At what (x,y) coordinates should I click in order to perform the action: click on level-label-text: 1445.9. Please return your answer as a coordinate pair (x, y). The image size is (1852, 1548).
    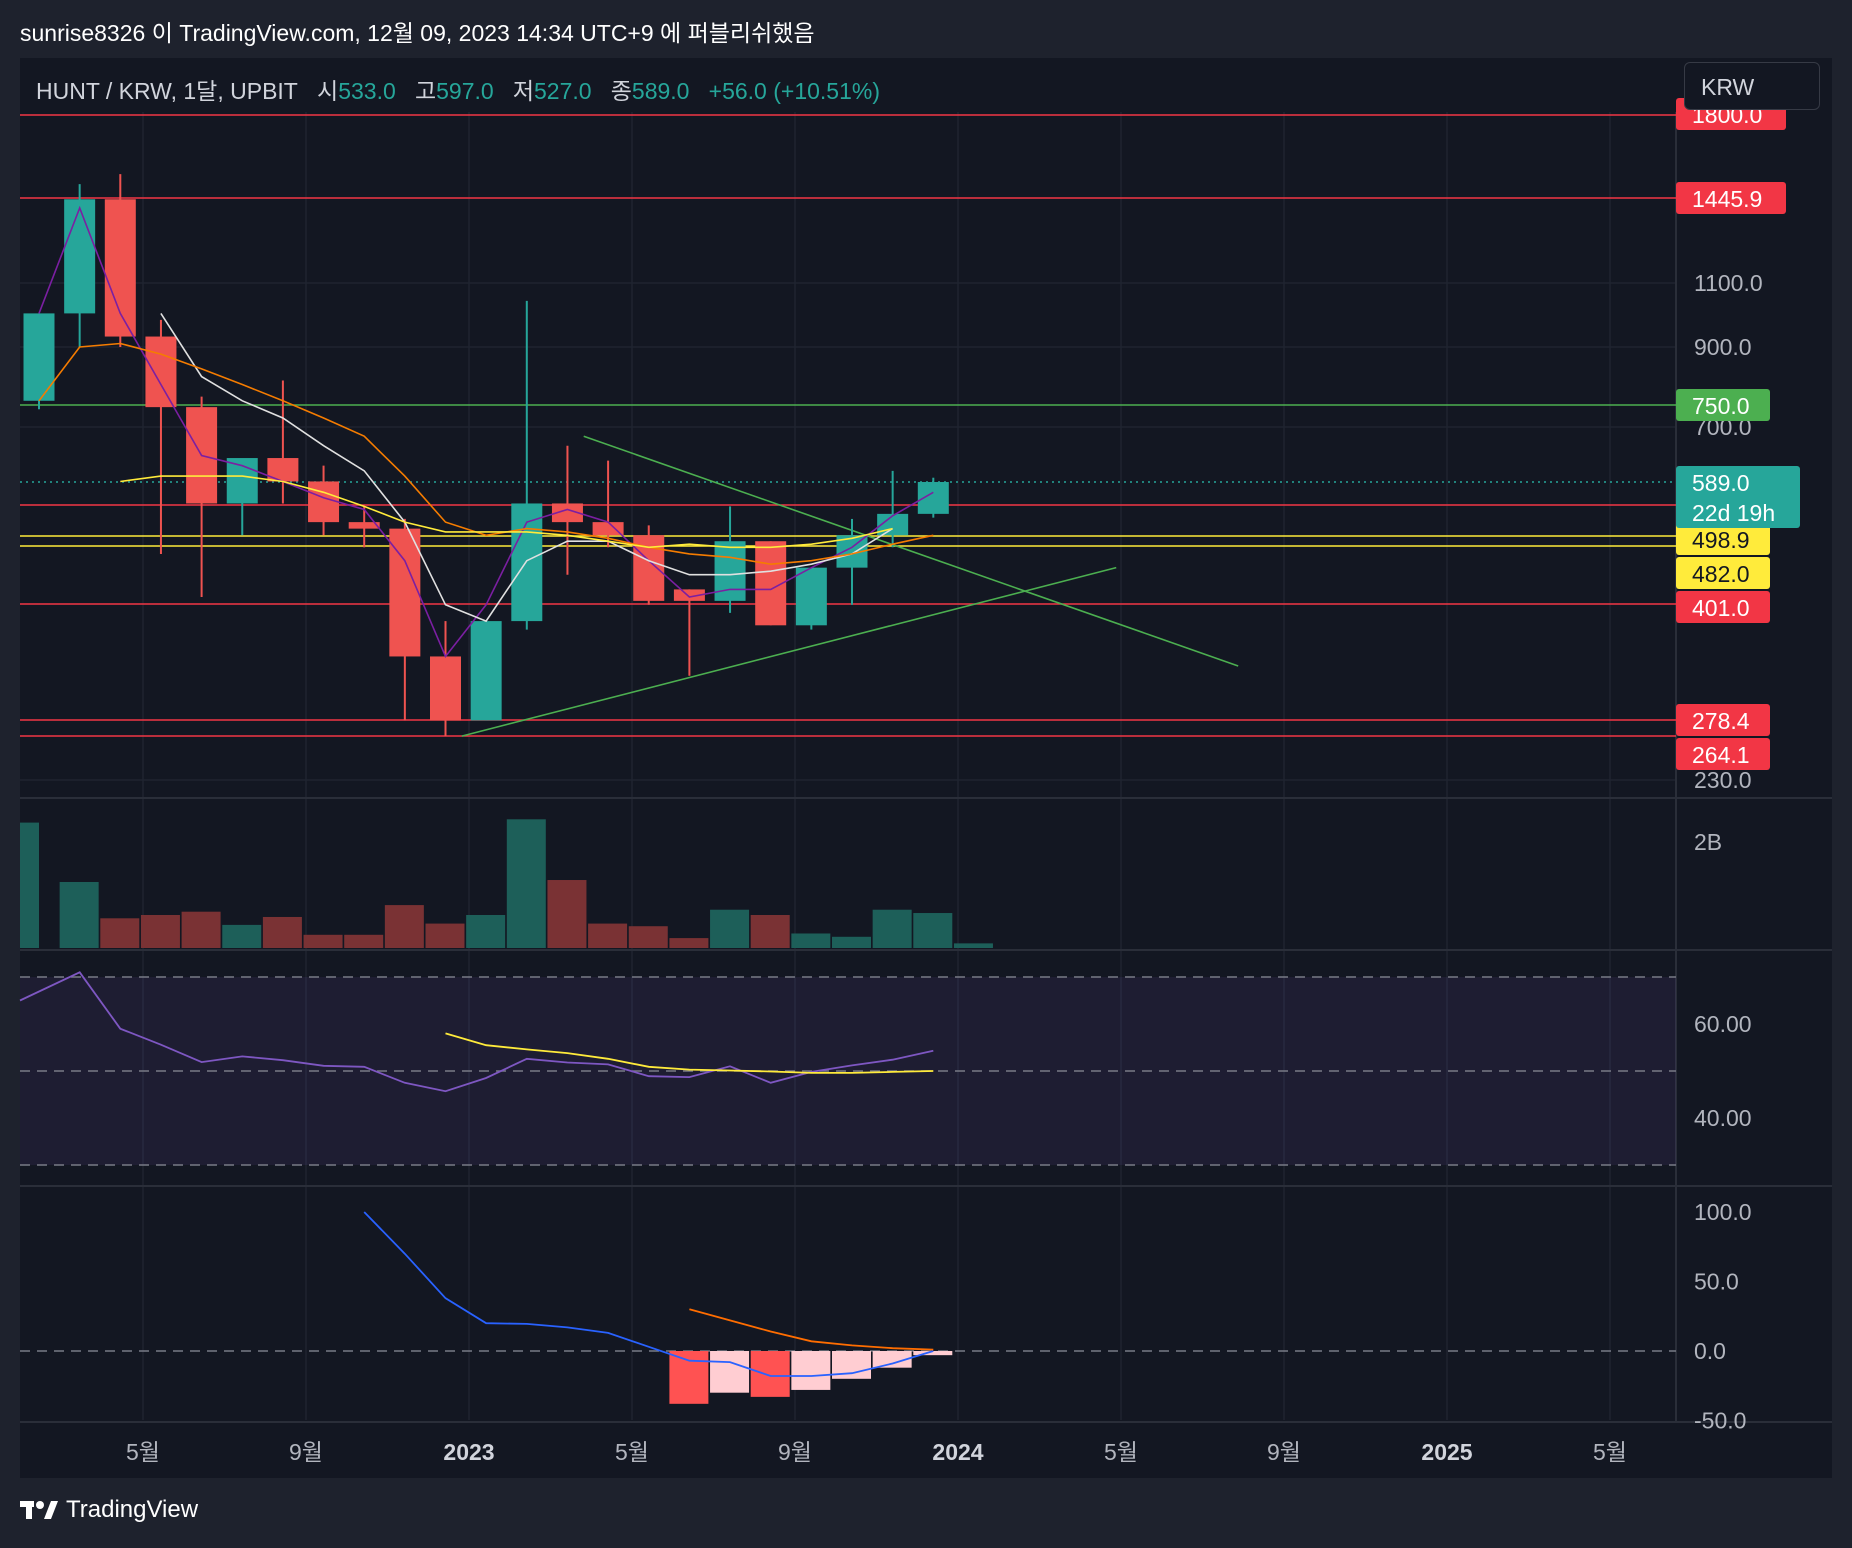
    Looking at the image, I should click on (1727, 199).